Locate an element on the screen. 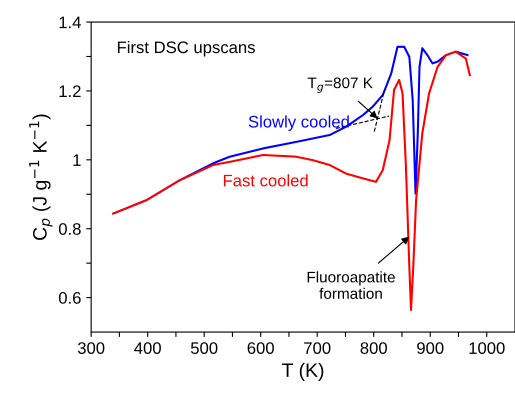  x-tick-label: 1000 is located at coordinates (487, 348).